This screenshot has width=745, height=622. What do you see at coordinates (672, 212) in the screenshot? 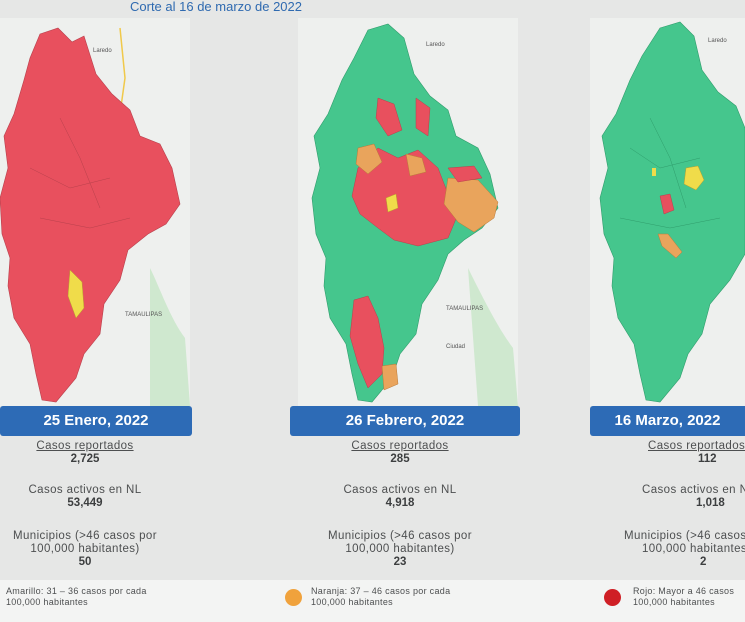
I see `region-green` at bounding box center [672, 212].